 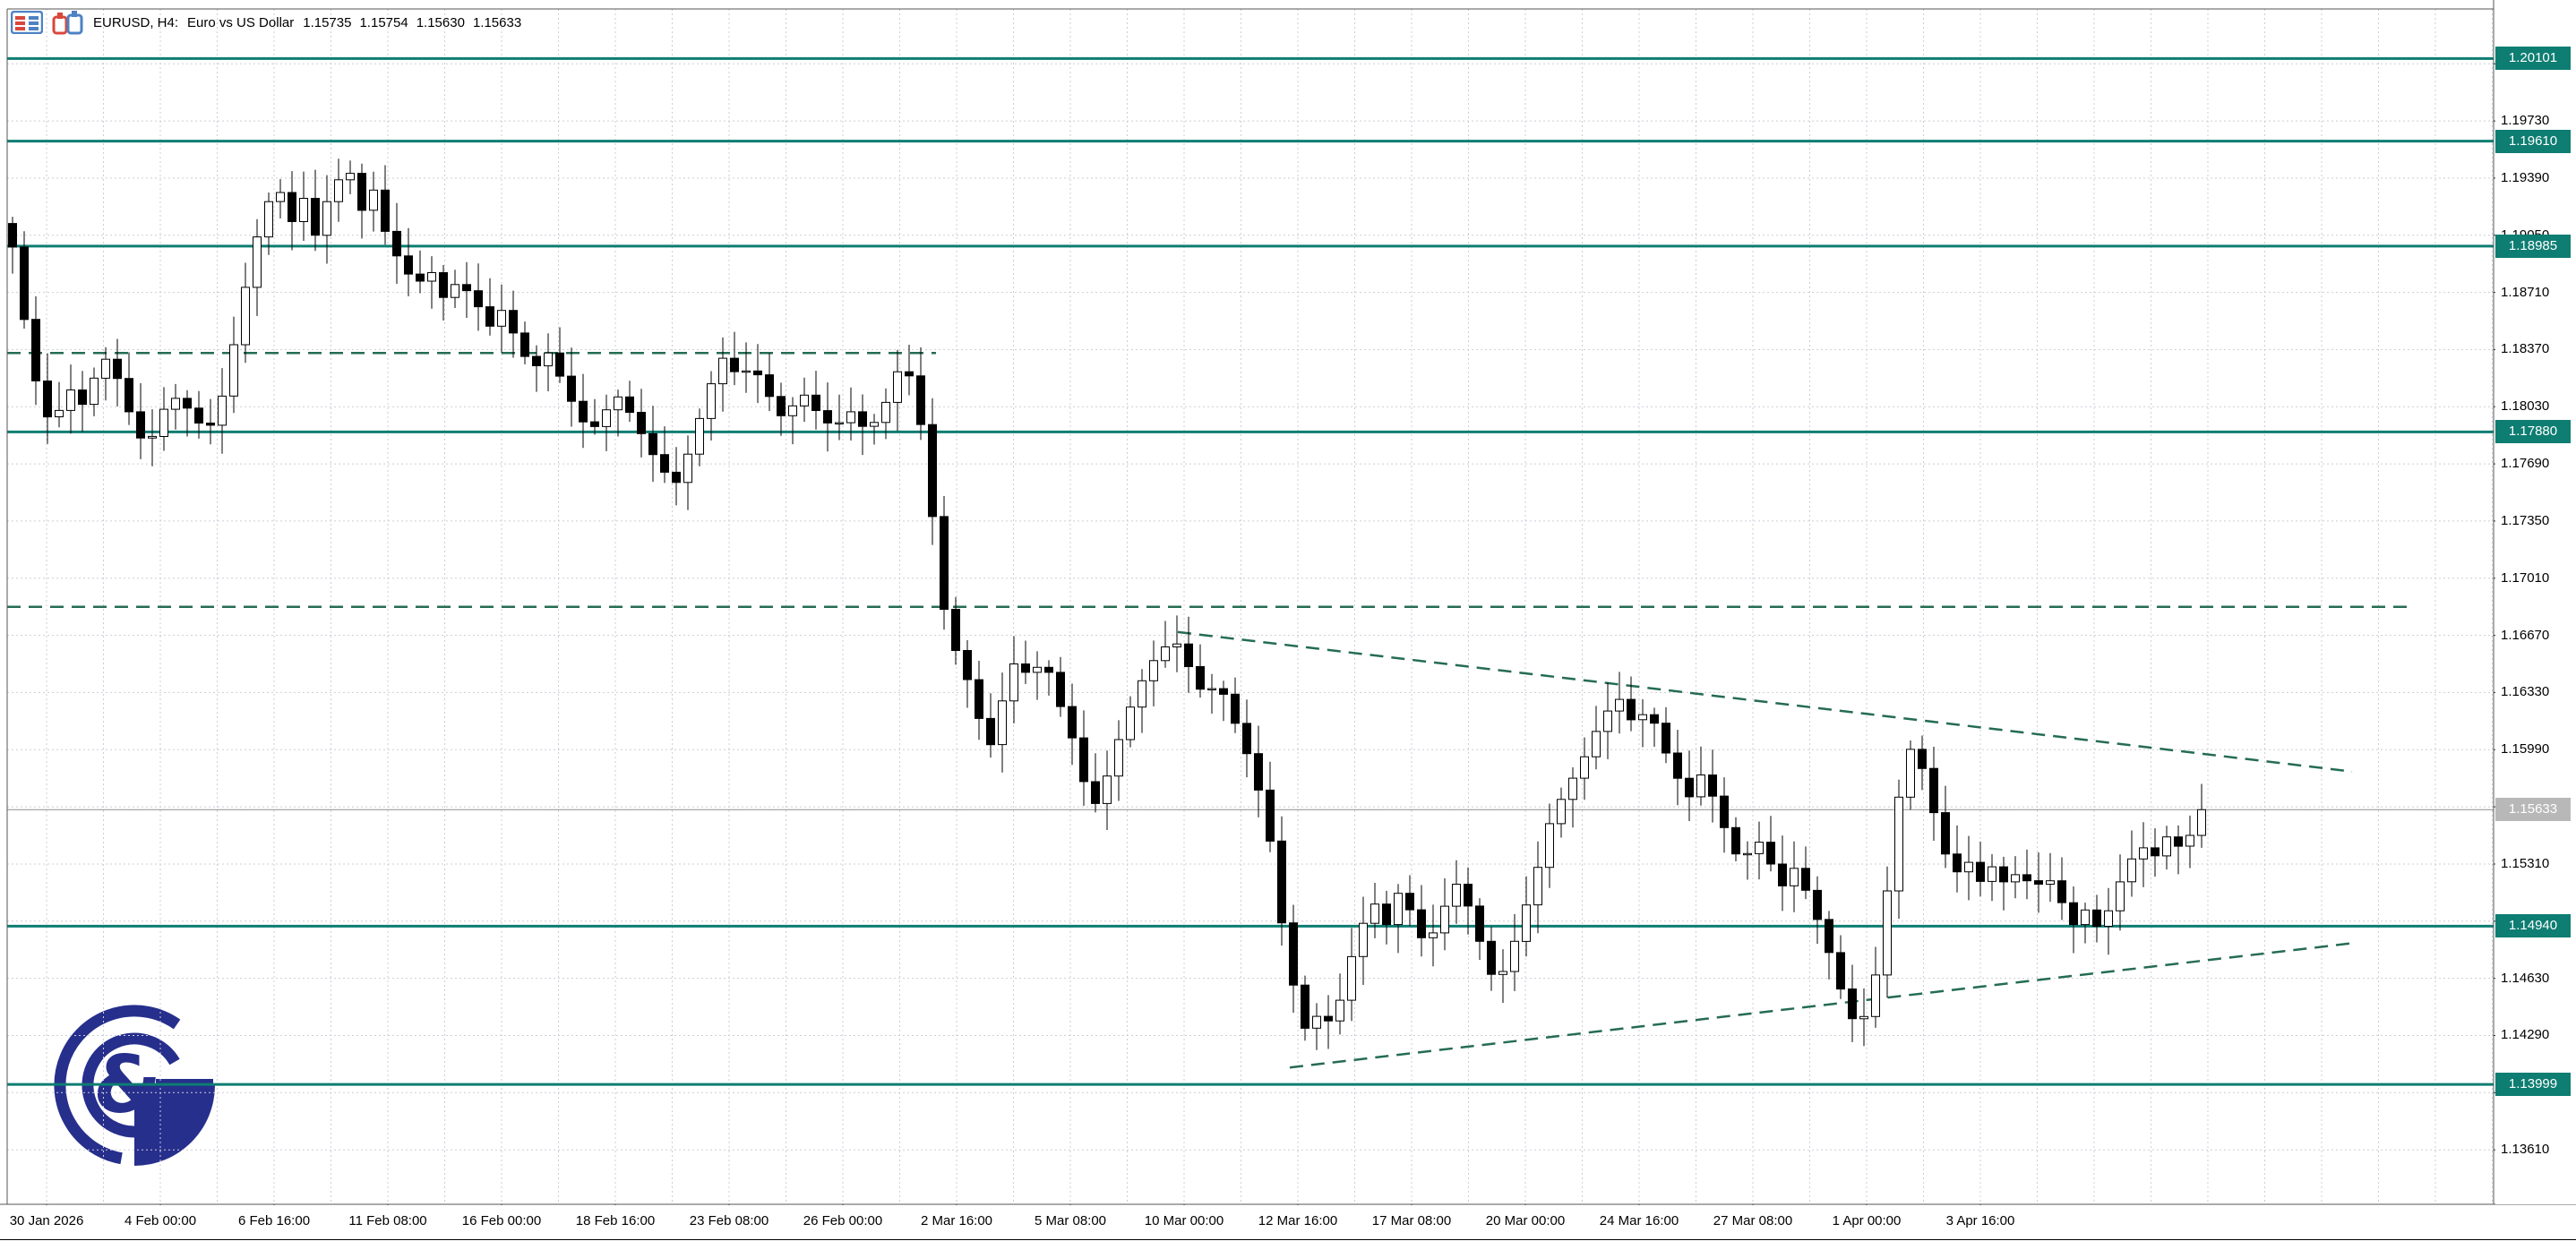 I want to click on level-price-badge: 1.13999, so click(x=2533, y=1085).